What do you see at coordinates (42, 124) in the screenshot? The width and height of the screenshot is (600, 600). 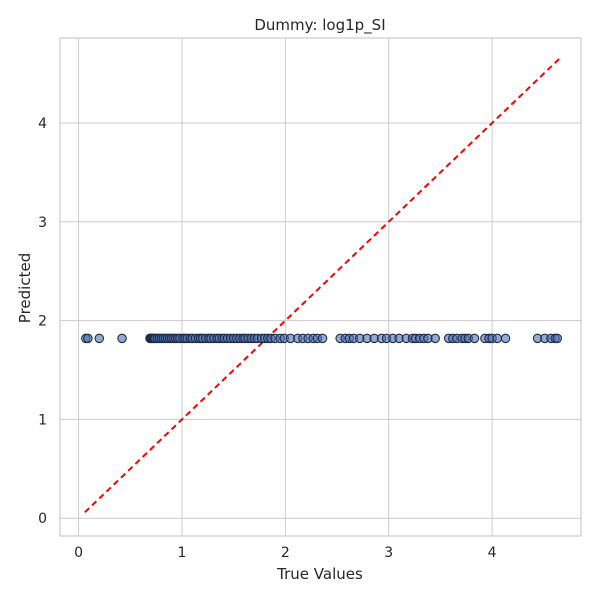 I see `y-tick-label: 4` at bounding box center [42, 124].